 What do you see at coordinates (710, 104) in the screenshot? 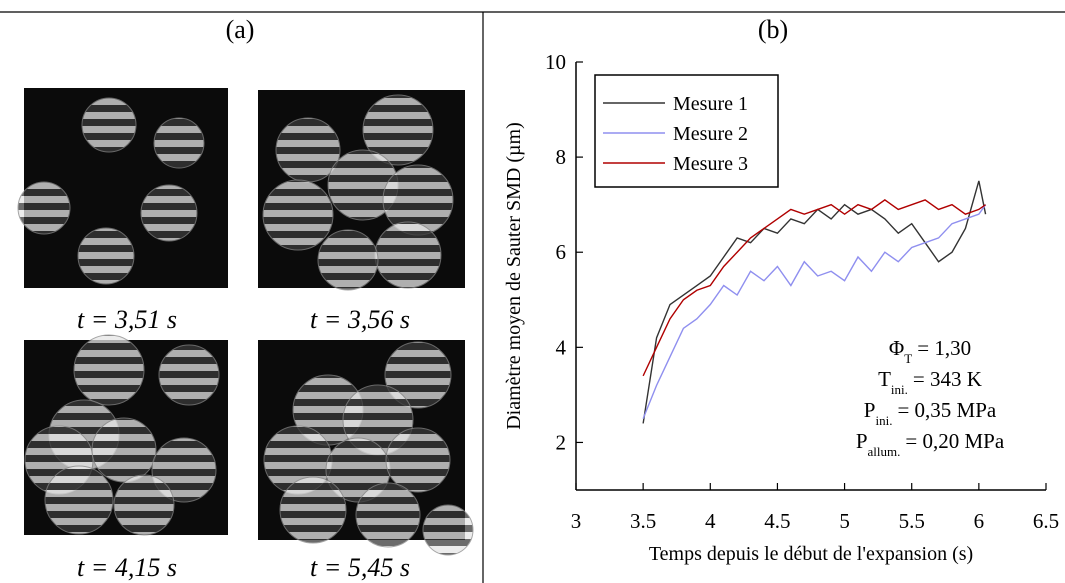
I see `legend-label: Mesure 1` at bounding box center [710, 104].